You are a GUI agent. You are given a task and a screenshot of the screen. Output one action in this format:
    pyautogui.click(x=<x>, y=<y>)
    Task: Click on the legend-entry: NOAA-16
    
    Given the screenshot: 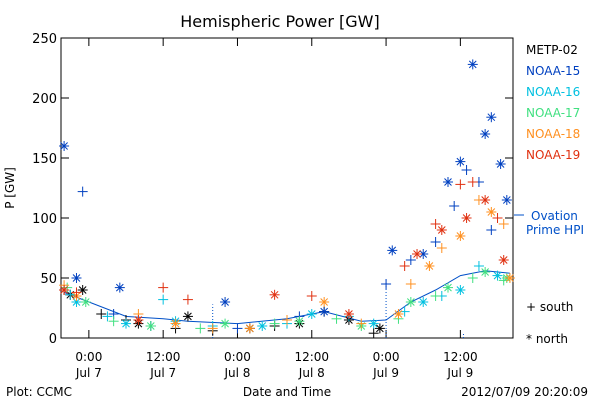 What is the action you would take?
    pyautogui.click(x=553, y=92)
    